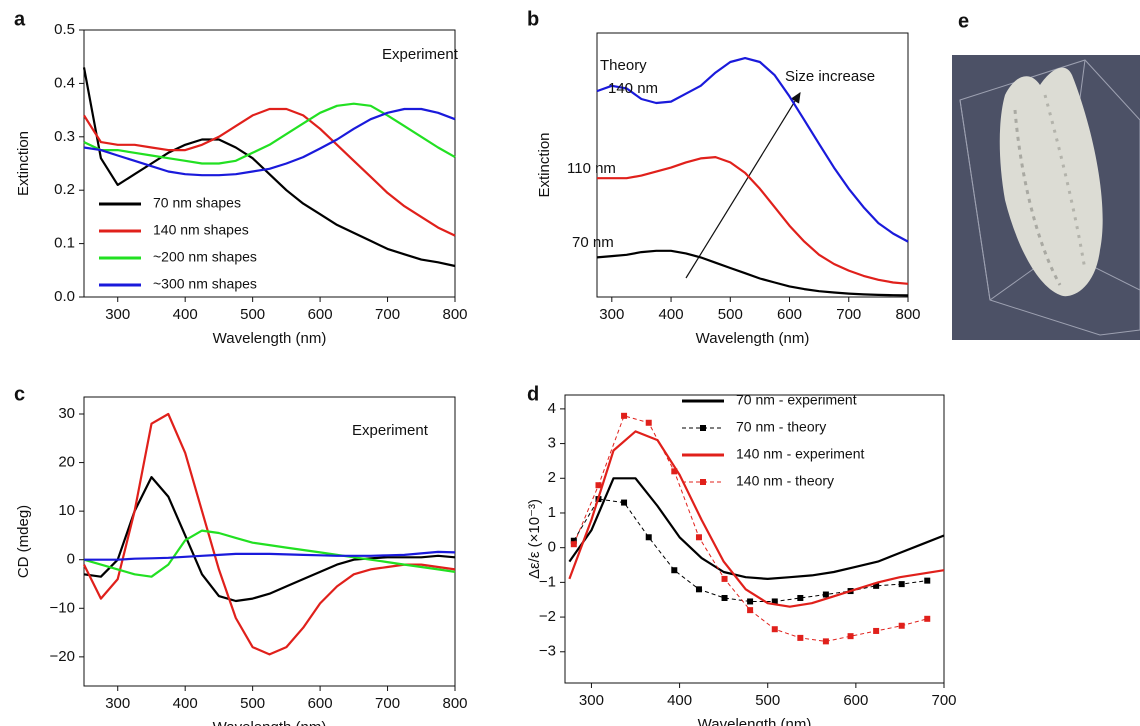 The image size is (1140, 726). Describe the element at coordinates (963, 21) in the screenshot. I see `panel-letter: e` at that location.